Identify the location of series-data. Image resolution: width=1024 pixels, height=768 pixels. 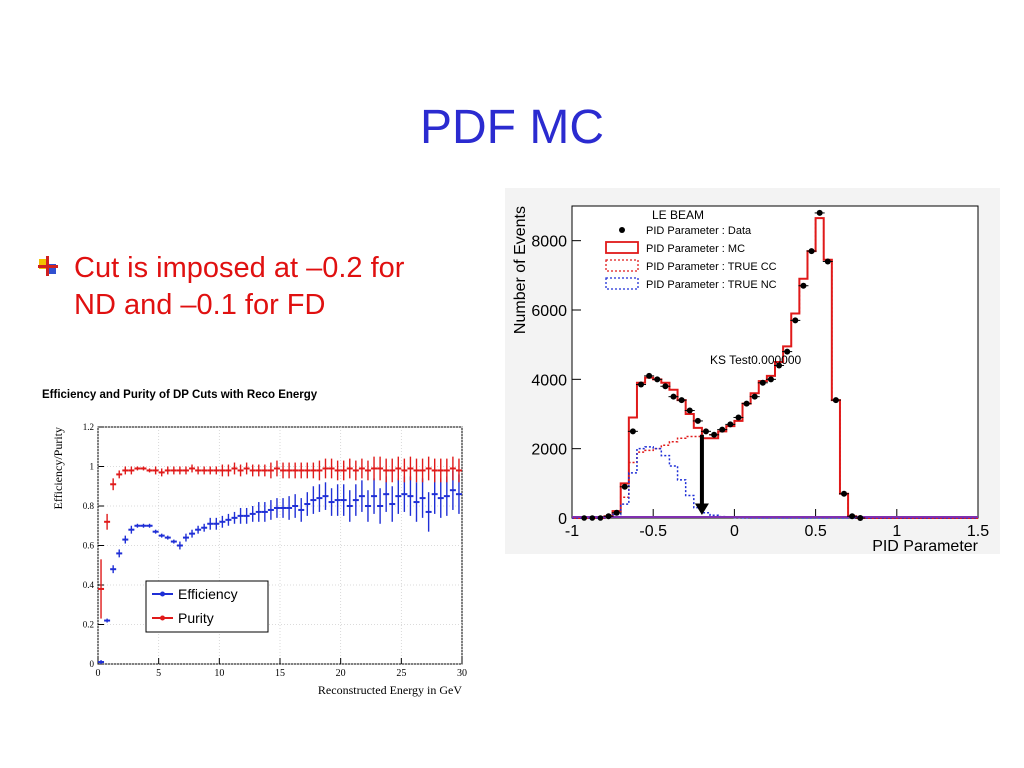
(723, 365).